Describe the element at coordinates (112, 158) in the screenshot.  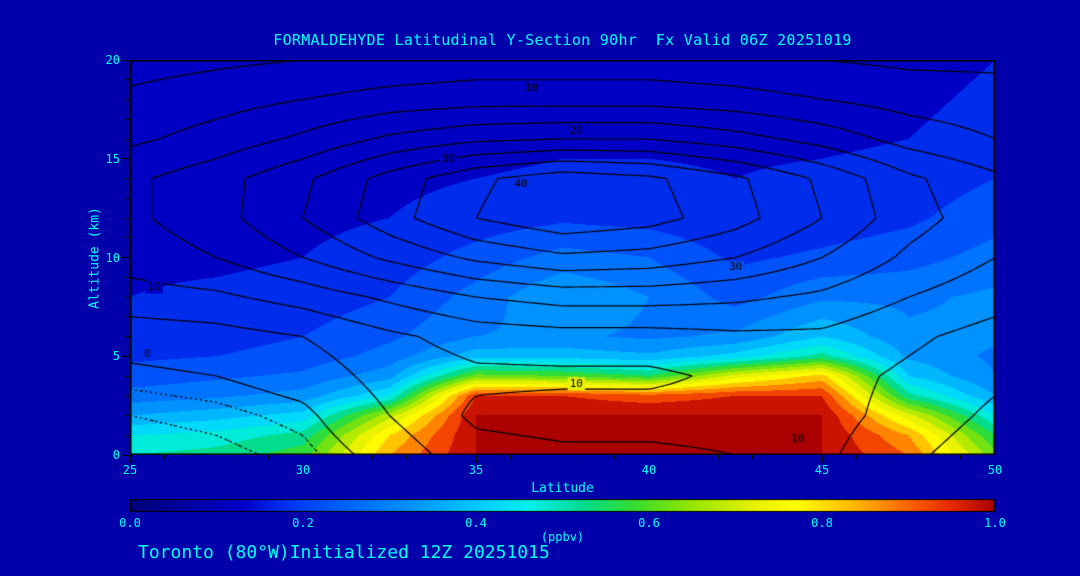
I see `y-axis-tick-label: 15` at that location.